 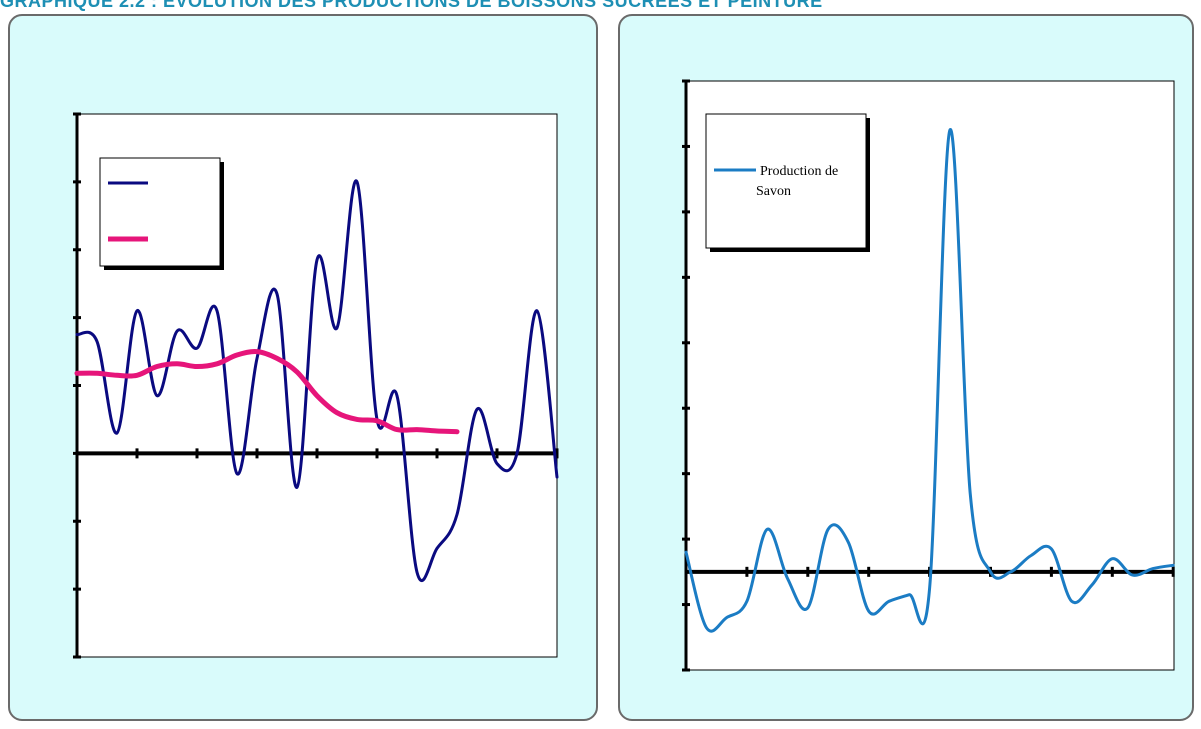 I want to click on legend-label: Production de Savon, so click(x=797, y=181).